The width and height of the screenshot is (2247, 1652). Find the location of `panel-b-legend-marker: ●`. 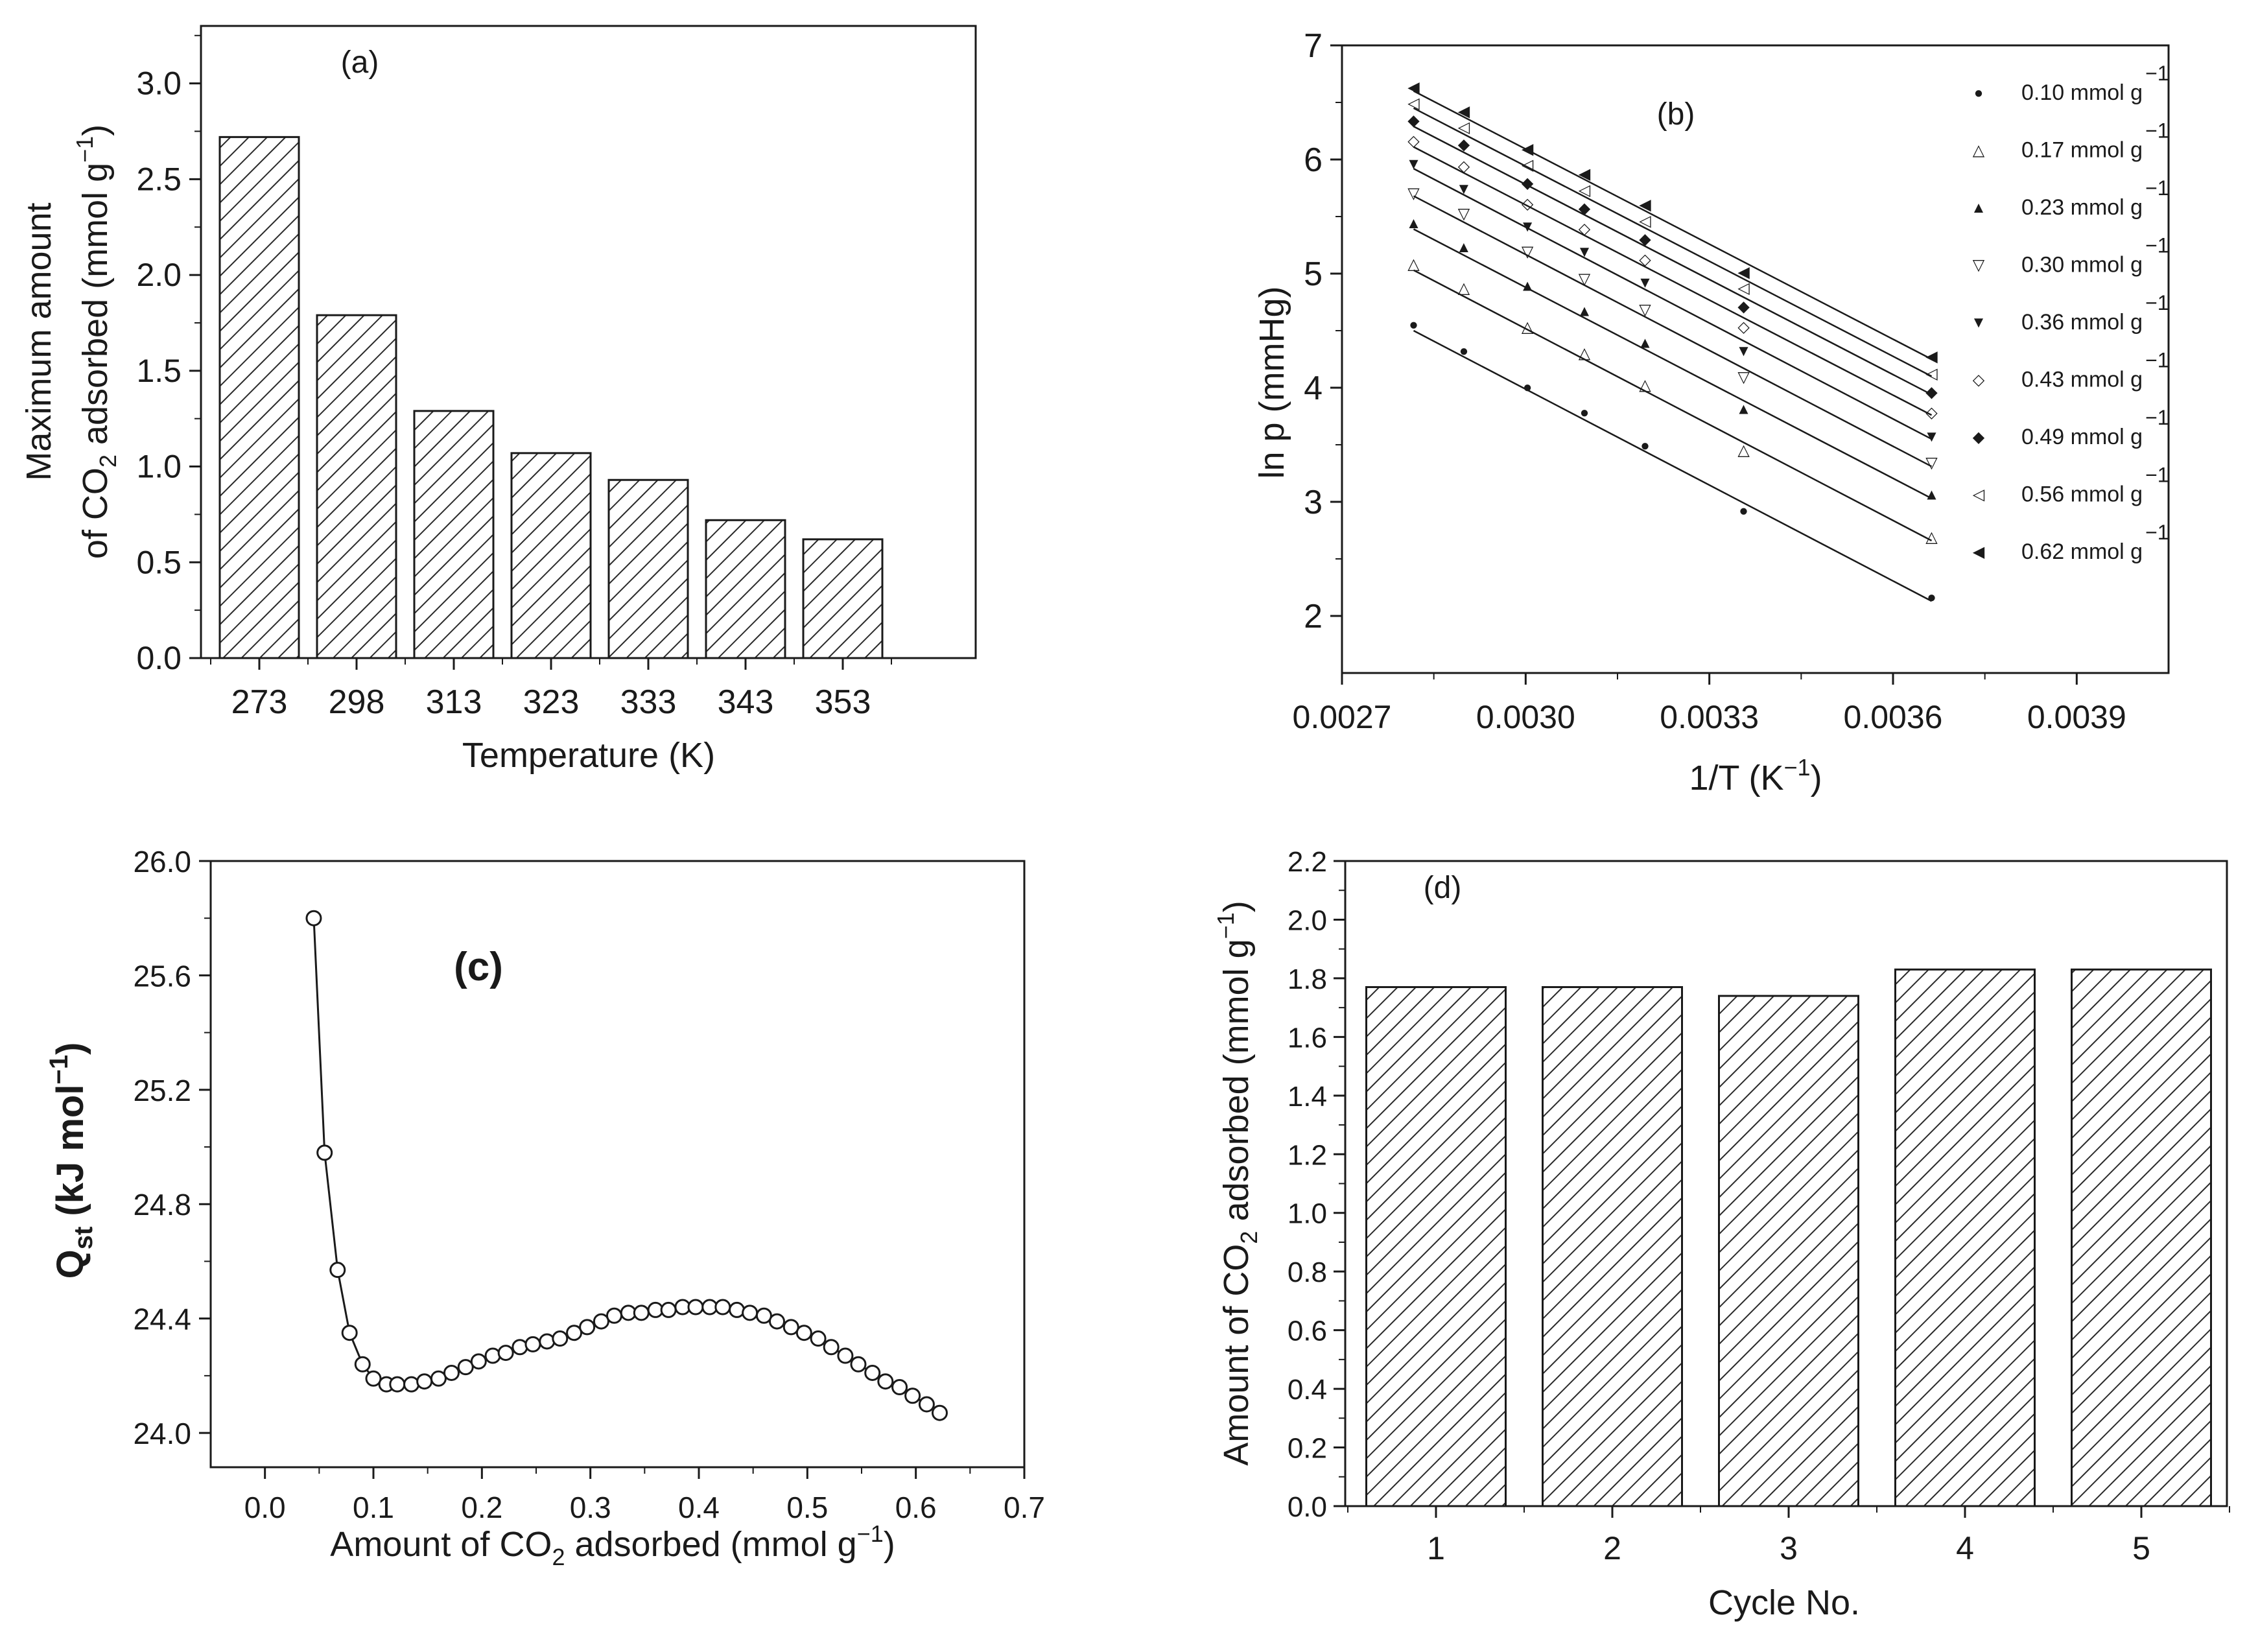

panel-b-legend-marker: ● is located at coordinates (1979, 93).